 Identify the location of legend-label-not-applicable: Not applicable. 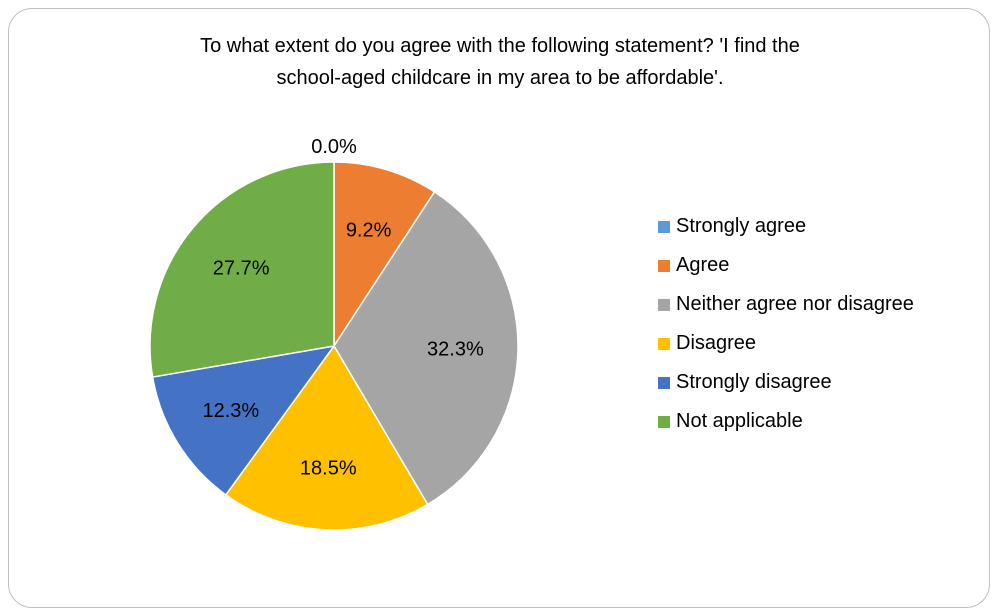
(739, 421).